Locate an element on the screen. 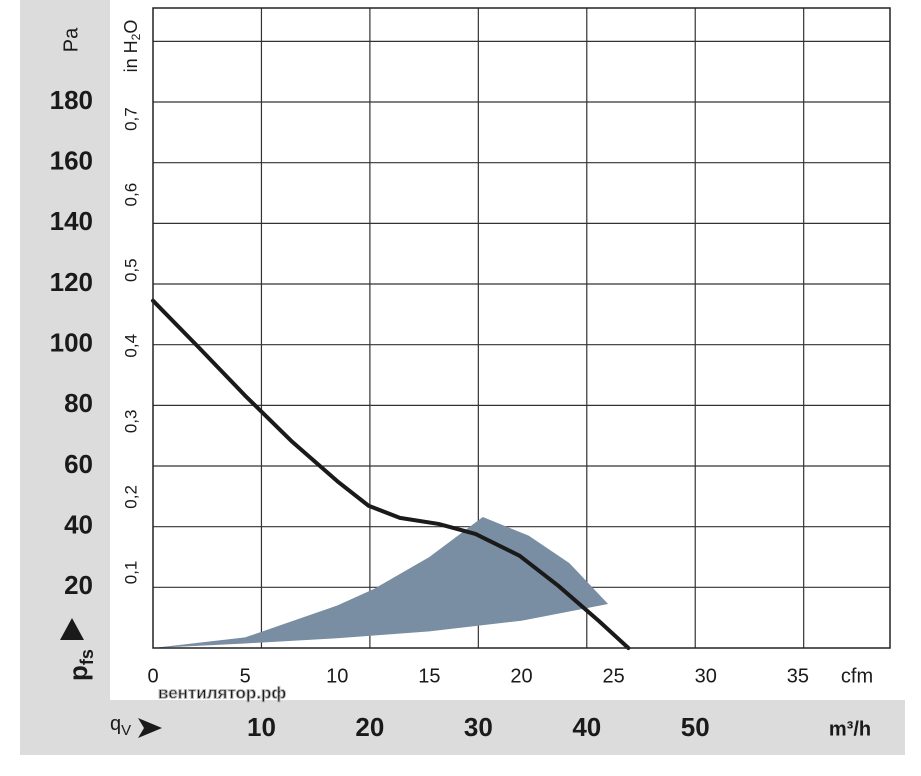 The width and height of the screenshot is (921, 776). y2-tick-label: 0,1 is located at coordinates (130, 573).